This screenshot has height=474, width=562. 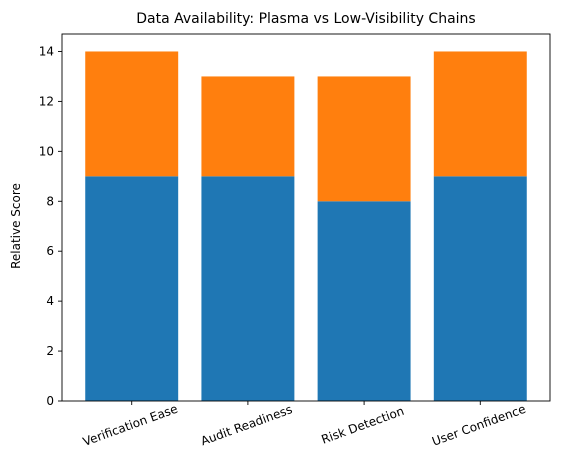 What do you see at coordinates (50, 301) in the screenshot?
I see `y-tick-label: 4` at bounding box center [50, 301].